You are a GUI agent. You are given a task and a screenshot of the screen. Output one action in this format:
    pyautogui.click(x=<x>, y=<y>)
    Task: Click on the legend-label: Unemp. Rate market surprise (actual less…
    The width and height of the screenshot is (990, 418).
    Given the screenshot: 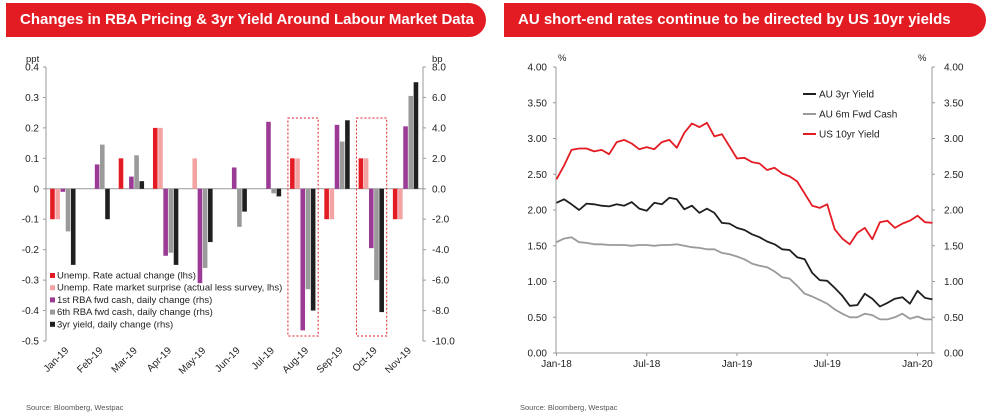 What is the action you would take?
    pyautogui.click(x=169, y=288)
    